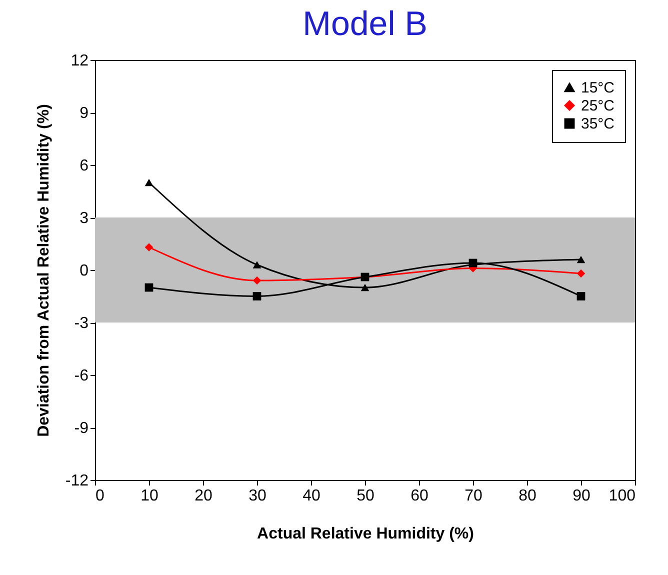 The height and width of the screenshot is (575, 668). Describe the element at coordinates (598, 124) in the screenshot. I see `legend-label: 35°C` at that location.